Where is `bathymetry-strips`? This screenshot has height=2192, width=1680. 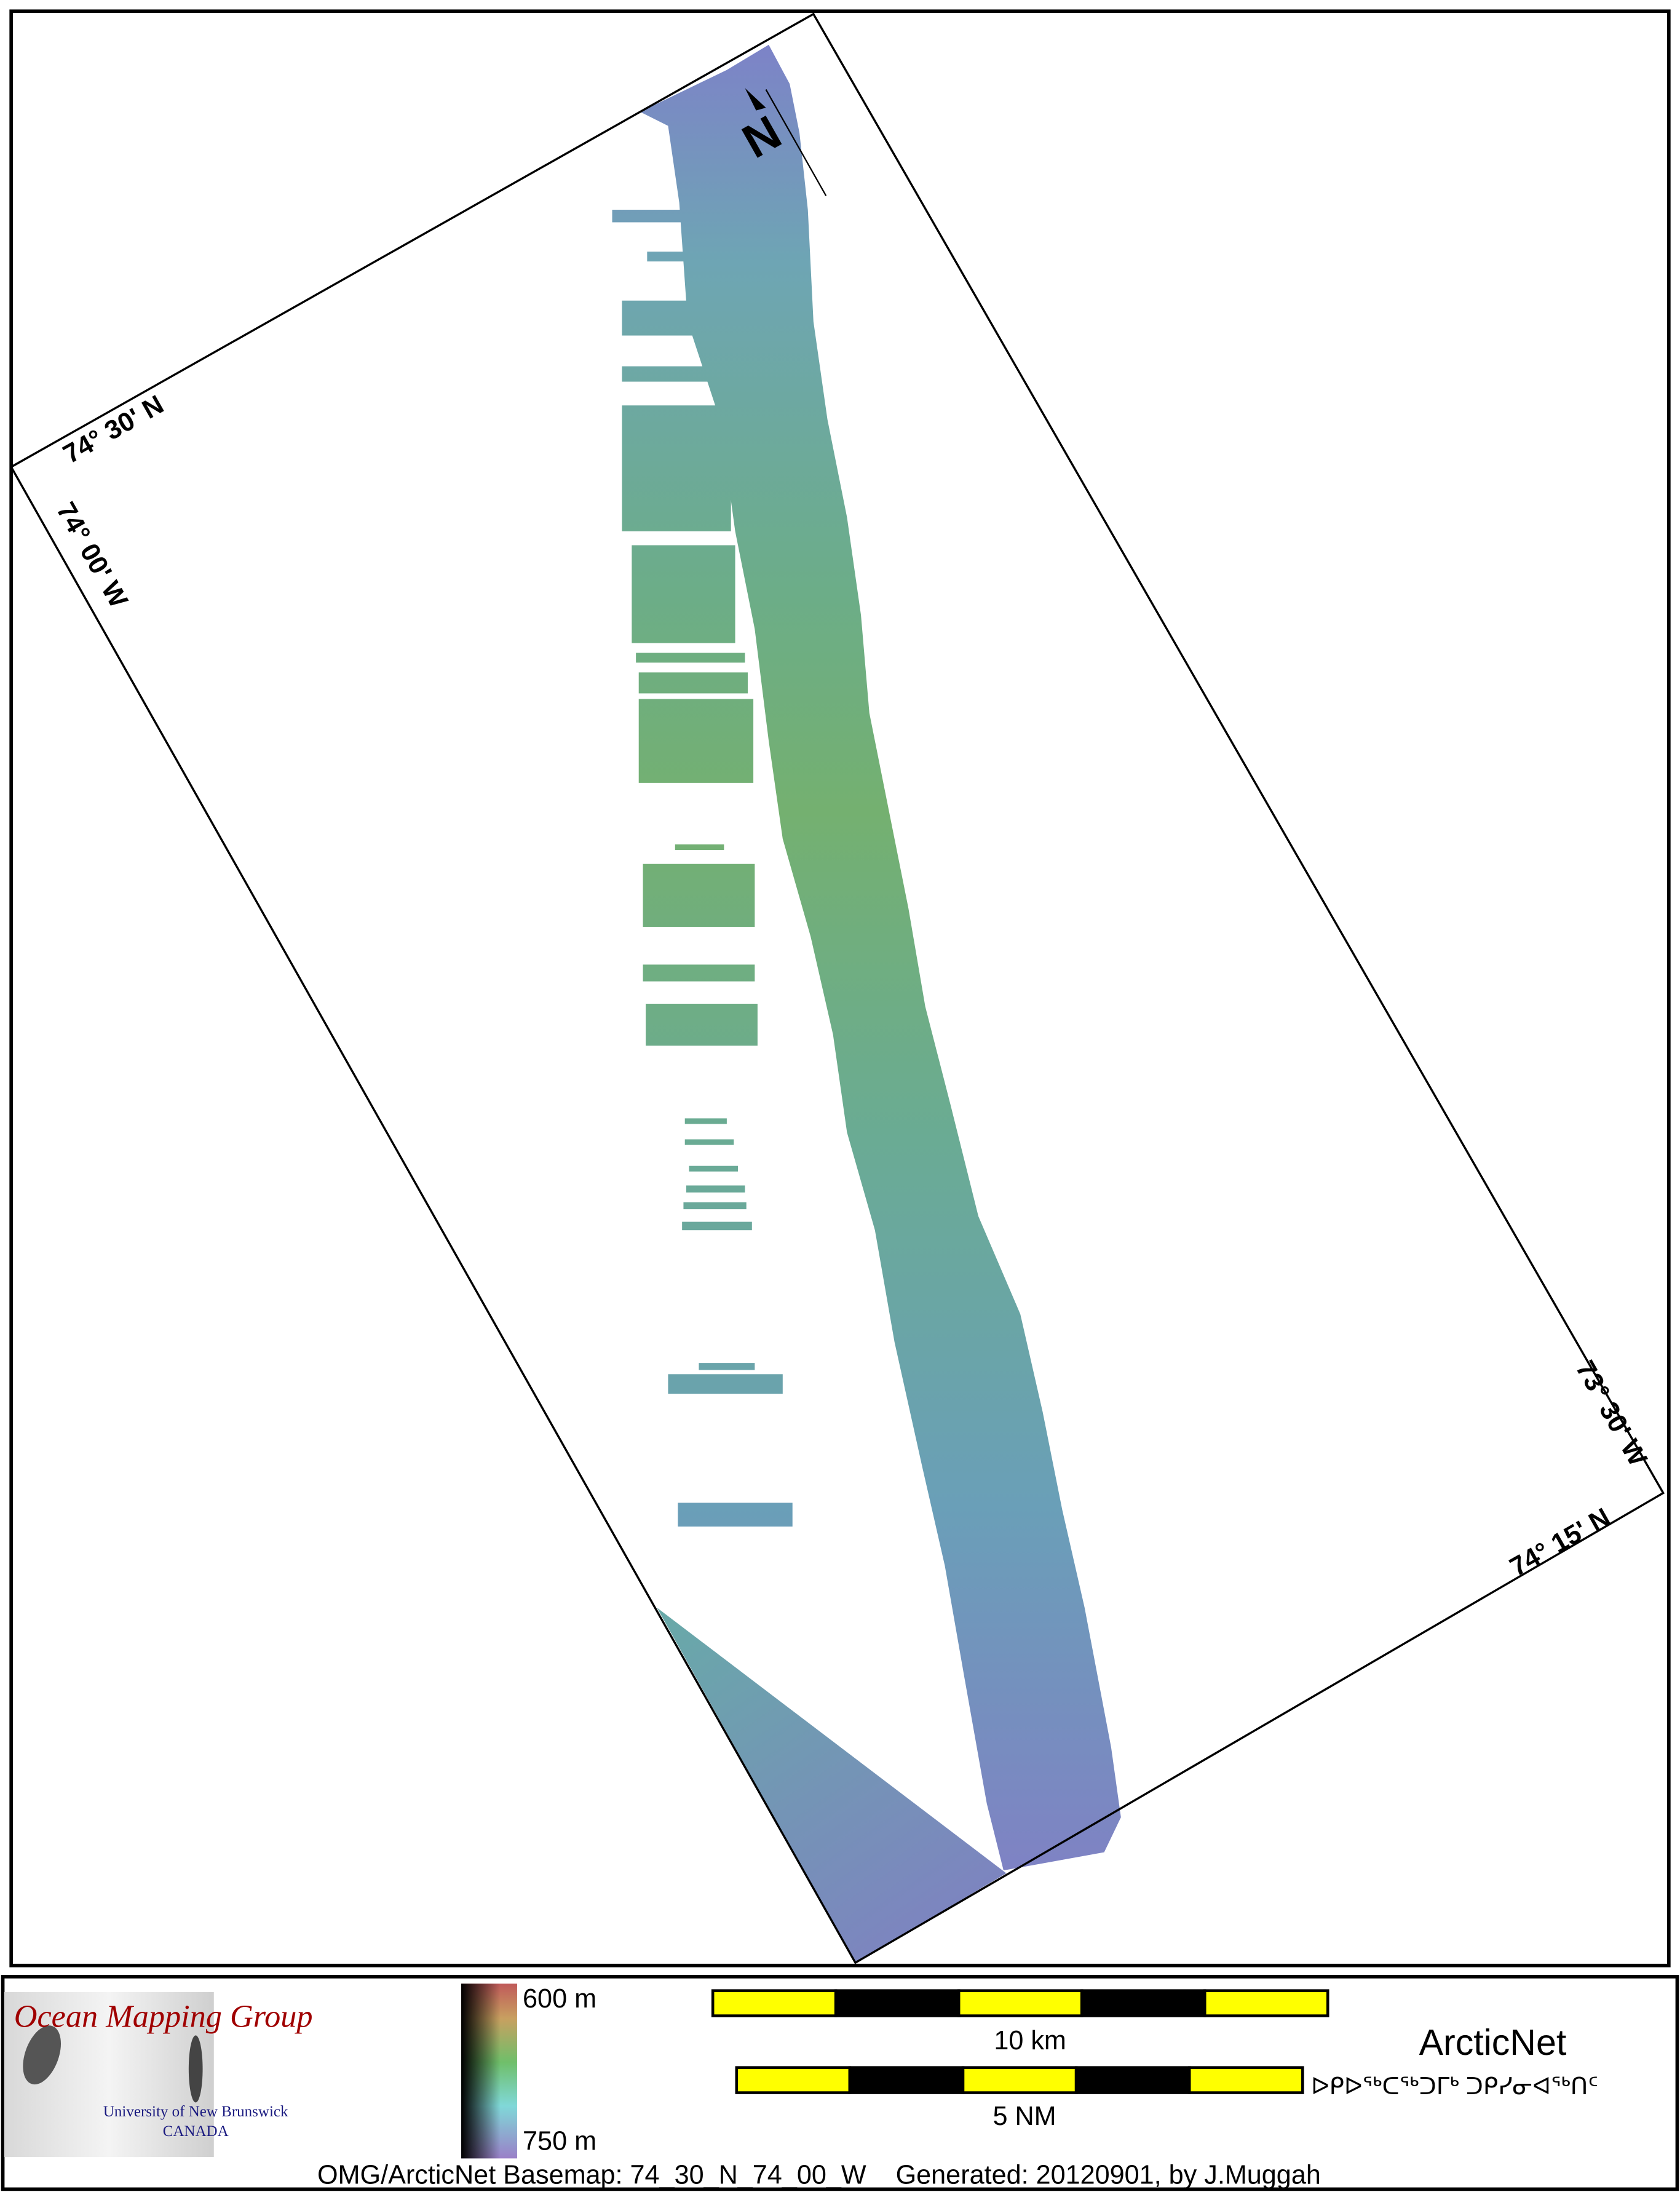 bathymetry-strips is located at coordinates (703, 868).